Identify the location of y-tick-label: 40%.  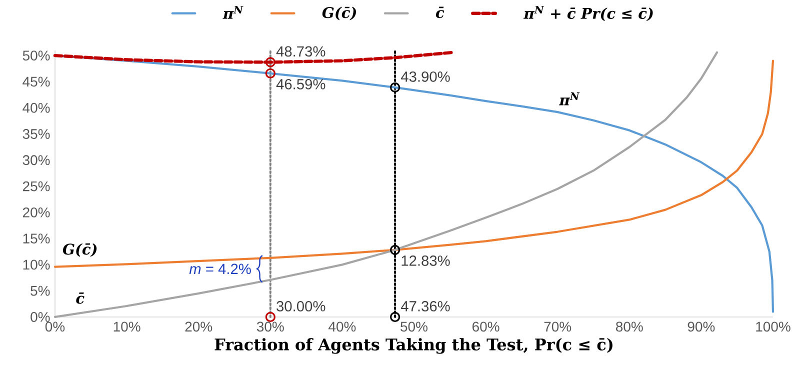
(36, 107).